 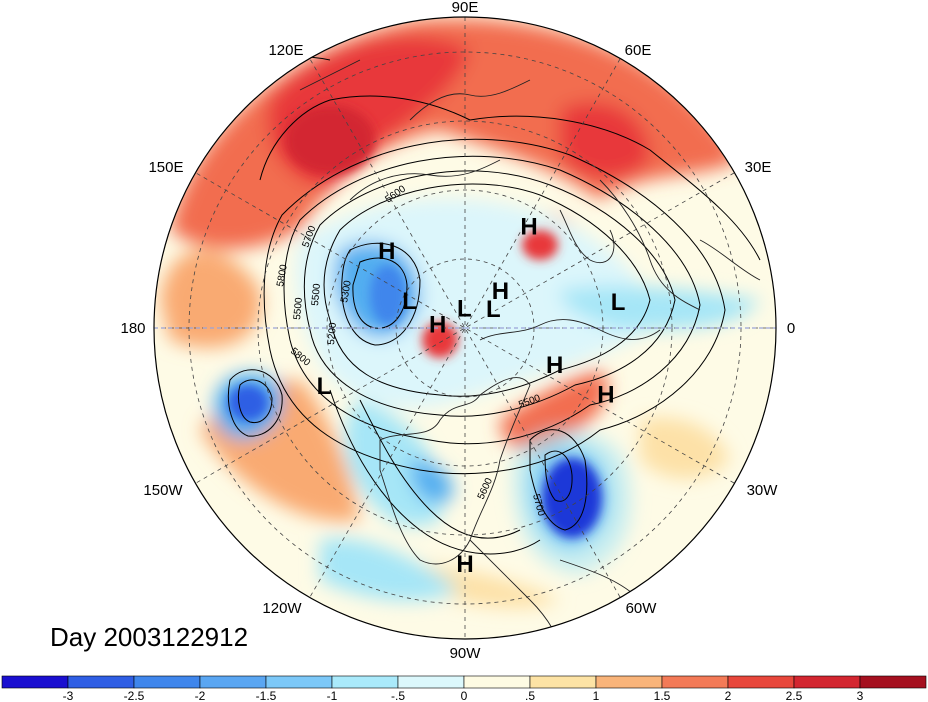 I want to click on lon-label-30w: 30W, so click(x=763, y=490).